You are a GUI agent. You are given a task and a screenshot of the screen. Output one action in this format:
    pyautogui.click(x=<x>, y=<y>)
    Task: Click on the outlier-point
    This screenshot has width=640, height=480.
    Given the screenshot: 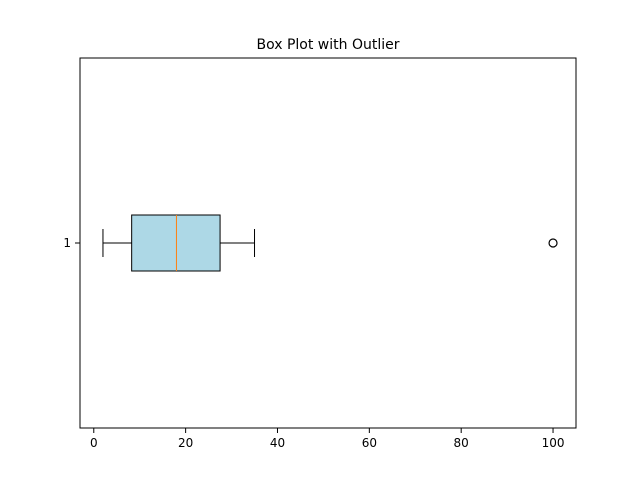 What is the action you would take?
    pyautogui.click(x=553, y=243)
    